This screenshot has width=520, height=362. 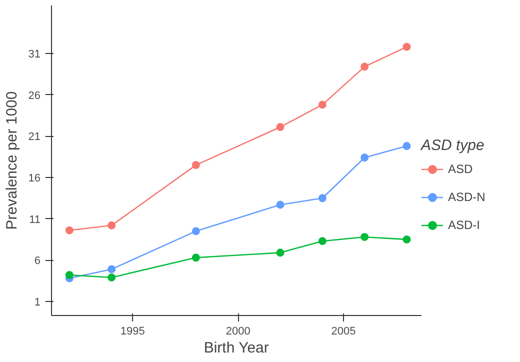 What do you see at coordinates (35, 220) in the screenshot?
I see `y-tick-label: 11` at bounding box center [35, 220].